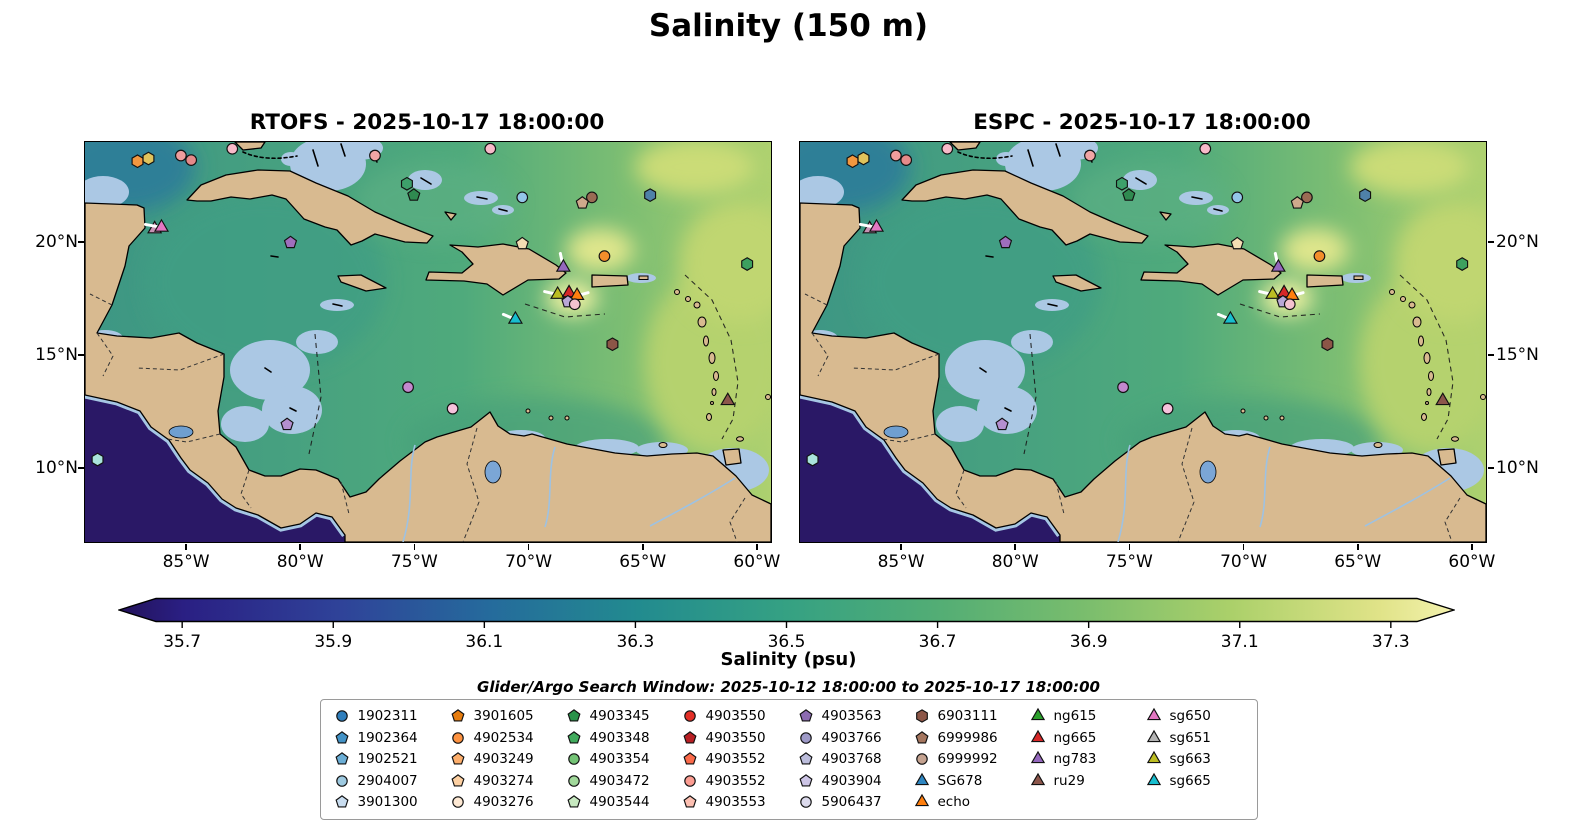 The height and width of the screenshot is (828, 1577). Describe the element at coordinates (965, 146) in the screenshot. I see `land-florida-tip` at that location.